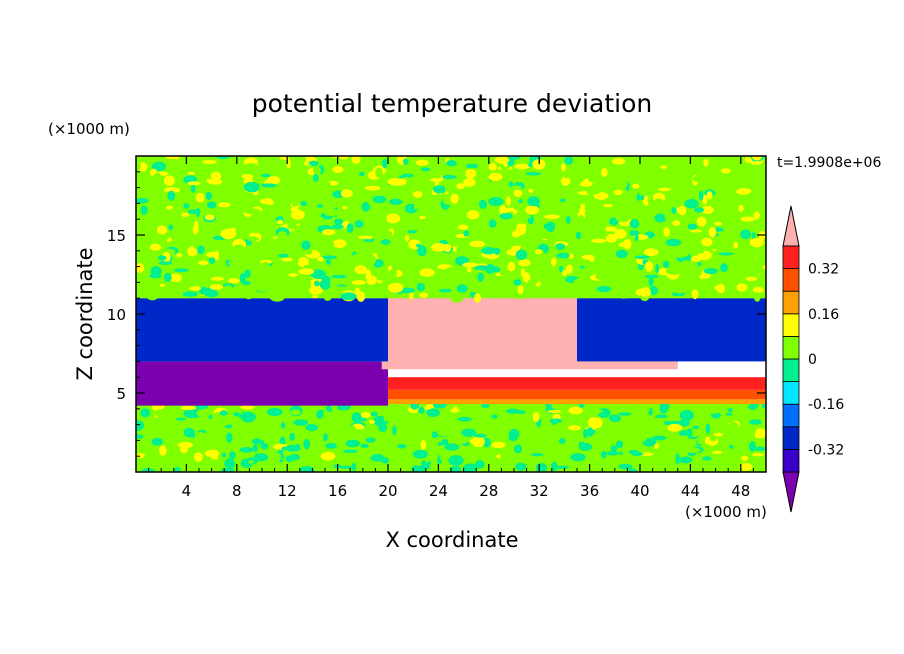 The image size is (904, 654). What do you see at coordinates (823, 270) in the screenshot?
I see `colorbar-label: 0.32` at bounding box center [823, 270].